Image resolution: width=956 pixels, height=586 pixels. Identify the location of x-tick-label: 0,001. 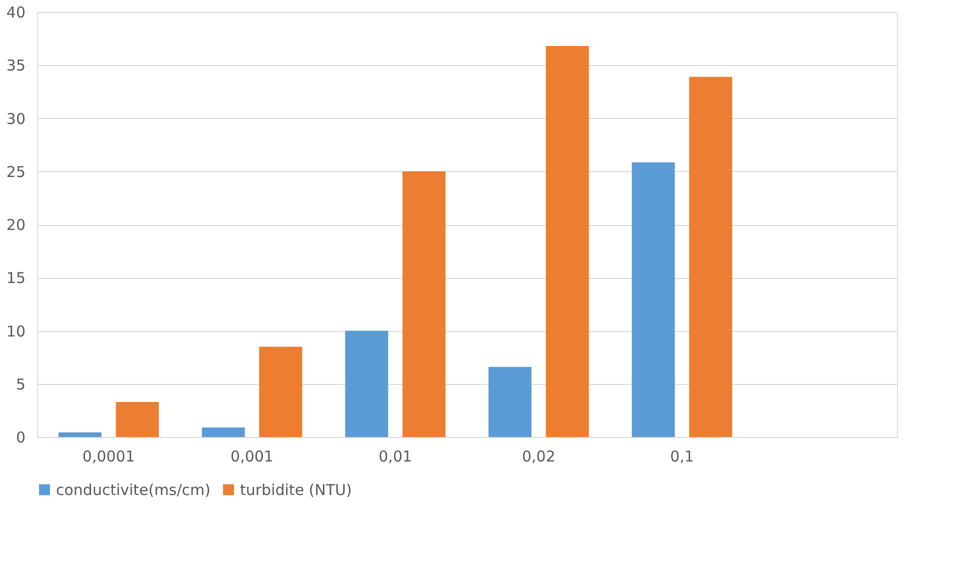
(252, 457).